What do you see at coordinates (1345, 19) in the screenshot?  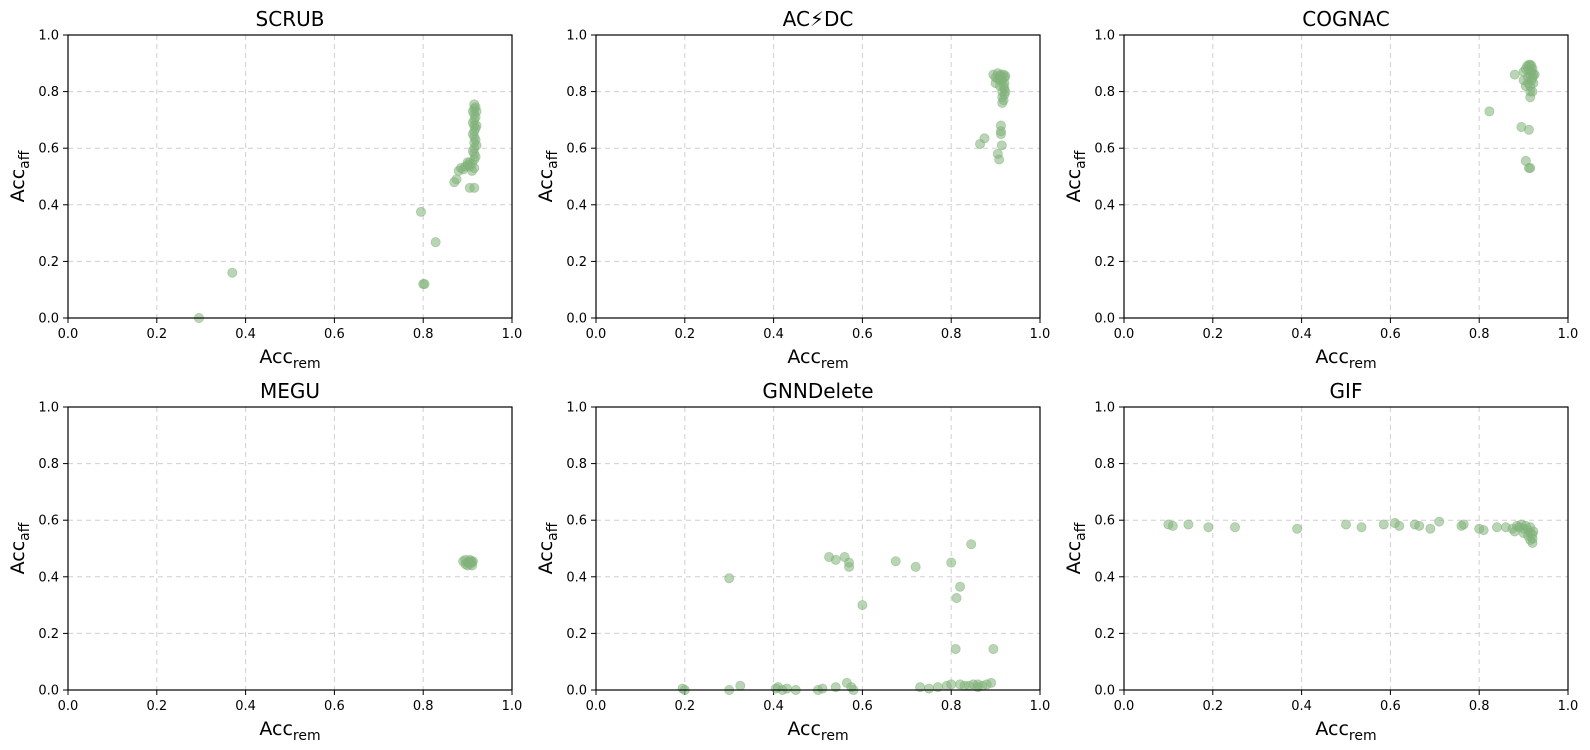 I see `subplot-title: COGNAC` at bounding box center [1345, 19].